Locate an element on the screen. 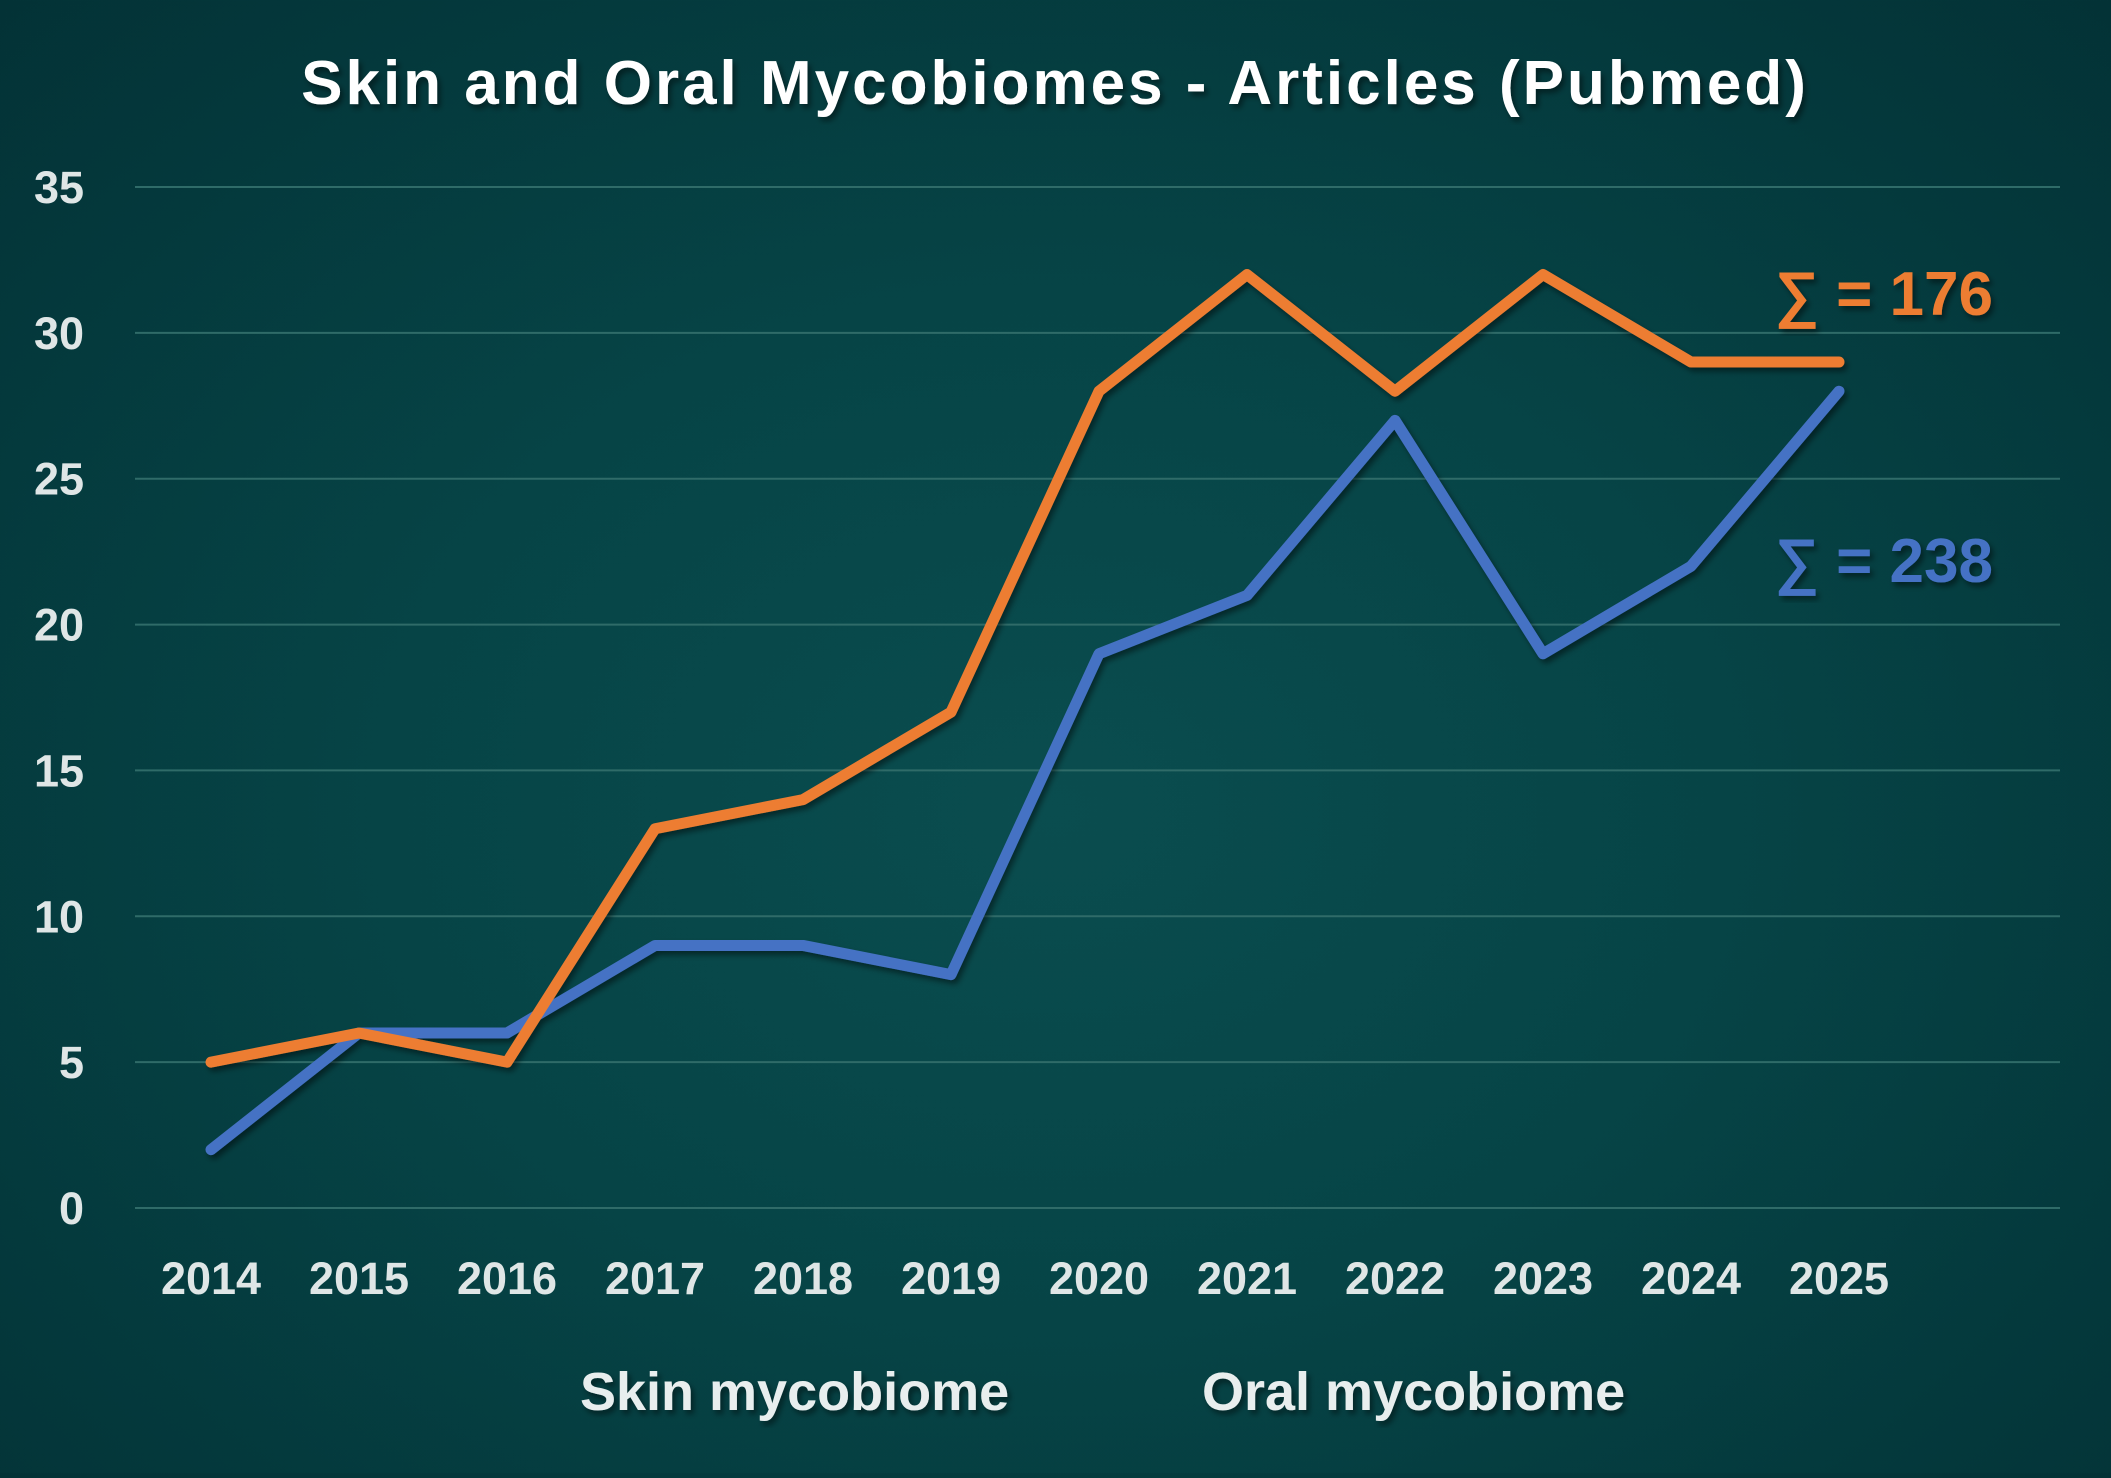 Image resolution: width=2111 pixels, height=1478 pixels. y-tick-label: 30 is located at coordinates (59, 333).